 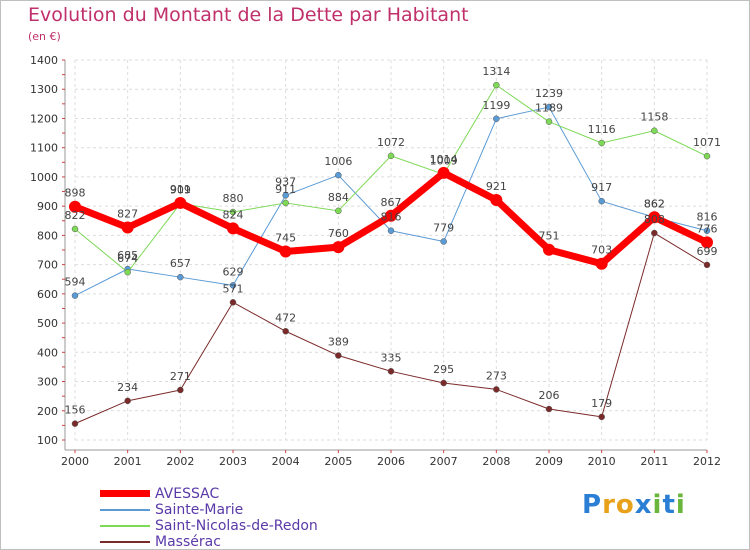 I want to click on x-tick-label: 2008, so click(x=496, y=461).